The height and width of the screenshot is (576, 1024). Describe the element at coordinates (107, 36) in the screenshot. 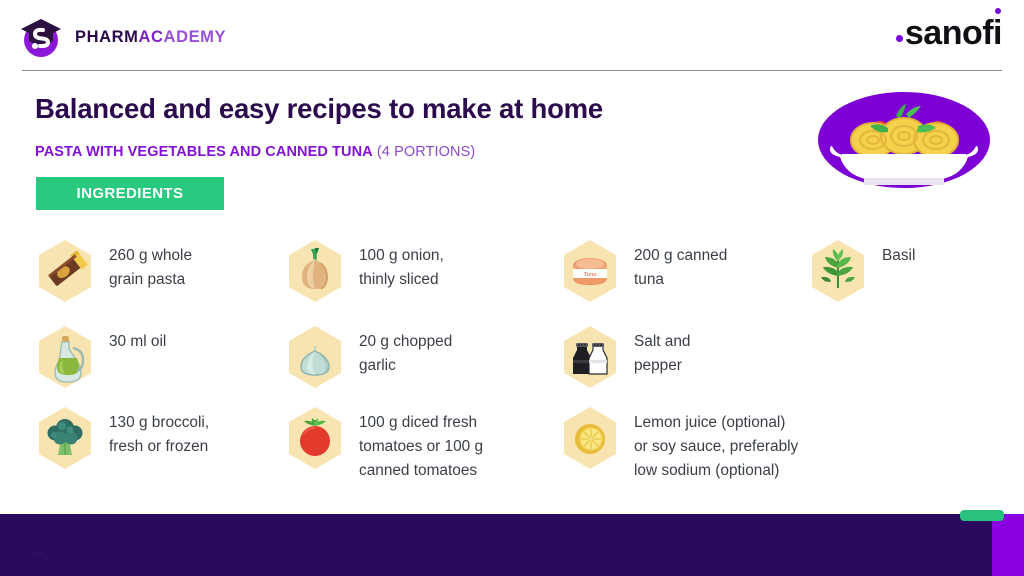

I see `brand-word-part1: PHARM` at that location.